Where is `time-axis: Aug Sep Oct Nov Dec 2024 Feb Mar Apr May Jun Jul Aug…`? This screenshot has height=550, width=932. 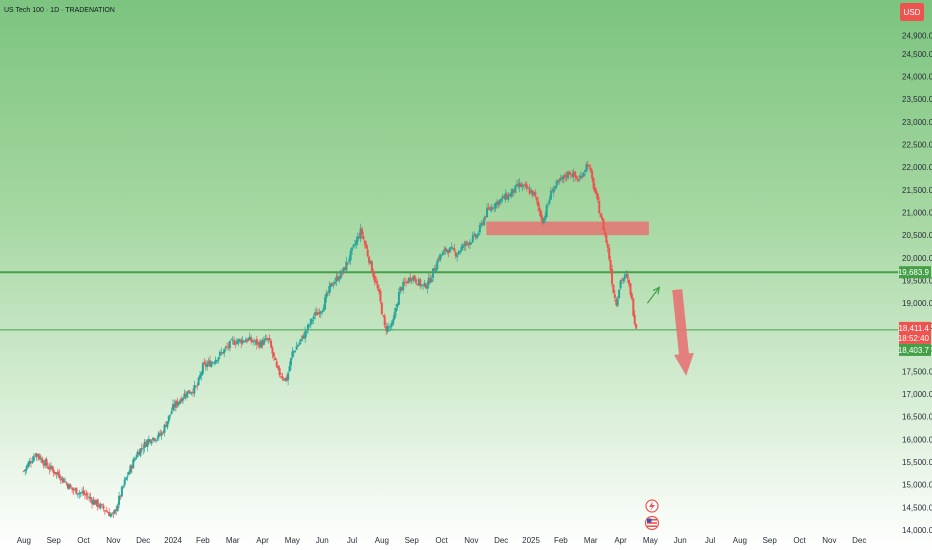 time-axis: Aug Sep Oct Nov Dec 2024 Feb Mar Apr May Jun Jul Aug… is located at coordinates (442, 540).